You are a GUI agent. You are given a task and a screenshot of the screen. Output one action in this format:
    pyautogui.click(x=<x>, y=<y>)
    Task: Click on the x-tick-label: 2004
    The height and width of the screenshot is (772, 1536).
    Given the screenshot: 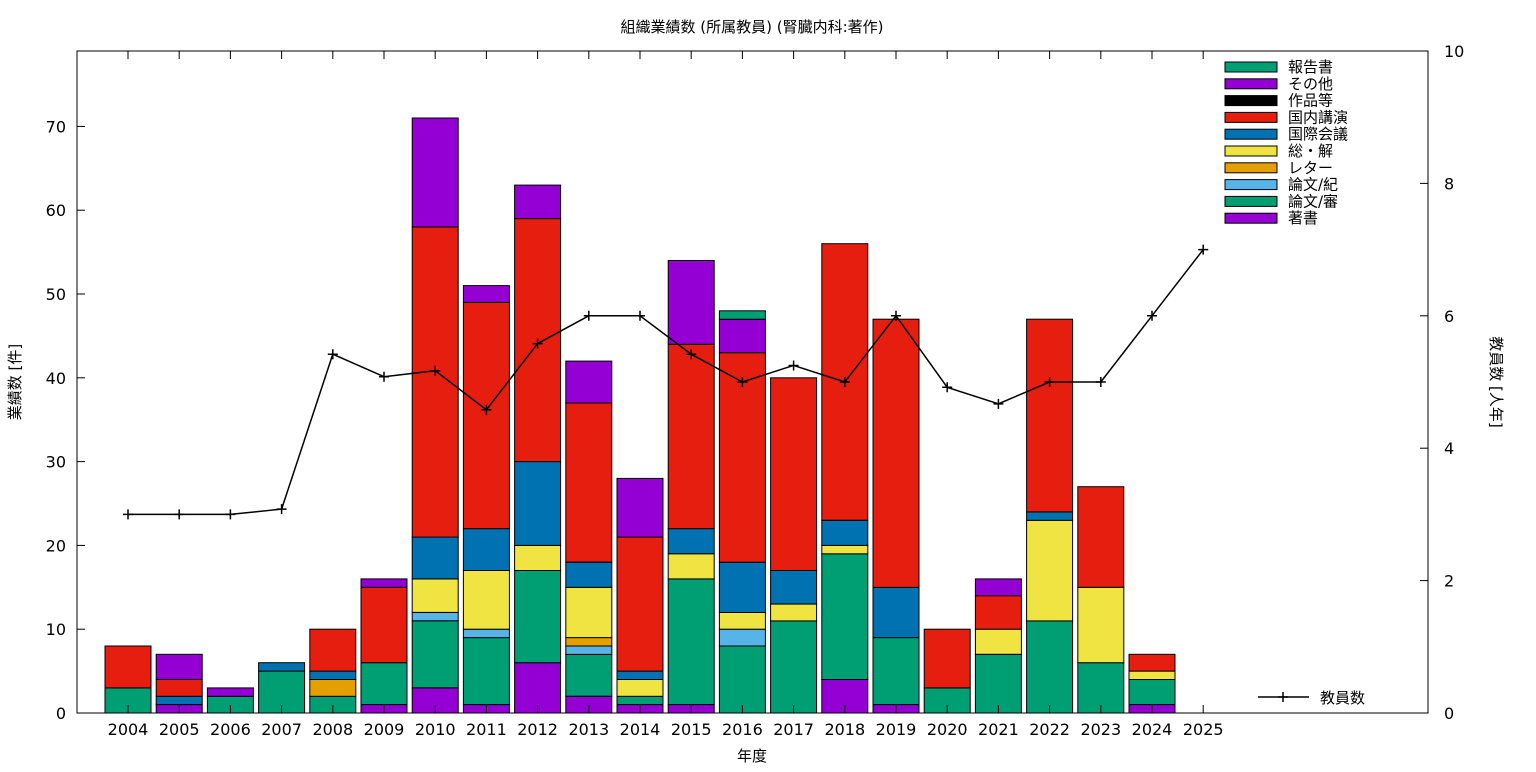 What is the action you would take?
    pyautogui.click(x=128, y=729)
    